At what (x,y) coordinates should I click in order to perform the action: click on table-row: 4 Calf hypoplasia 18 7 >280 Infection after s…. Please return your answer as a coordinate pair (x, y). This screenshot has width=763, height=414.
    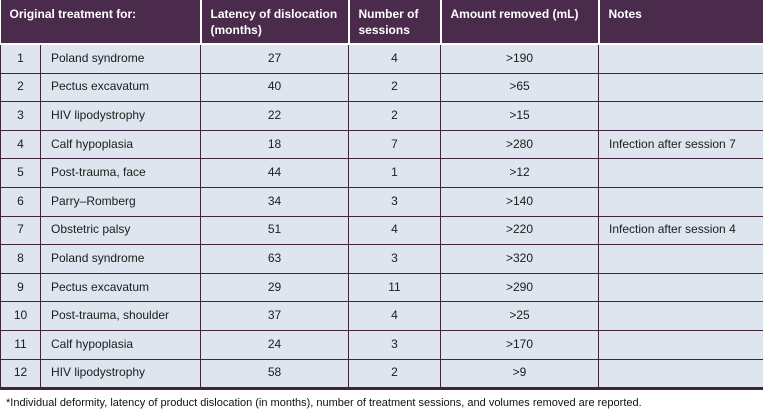
    Looking at the image, I should click on (381, 144).